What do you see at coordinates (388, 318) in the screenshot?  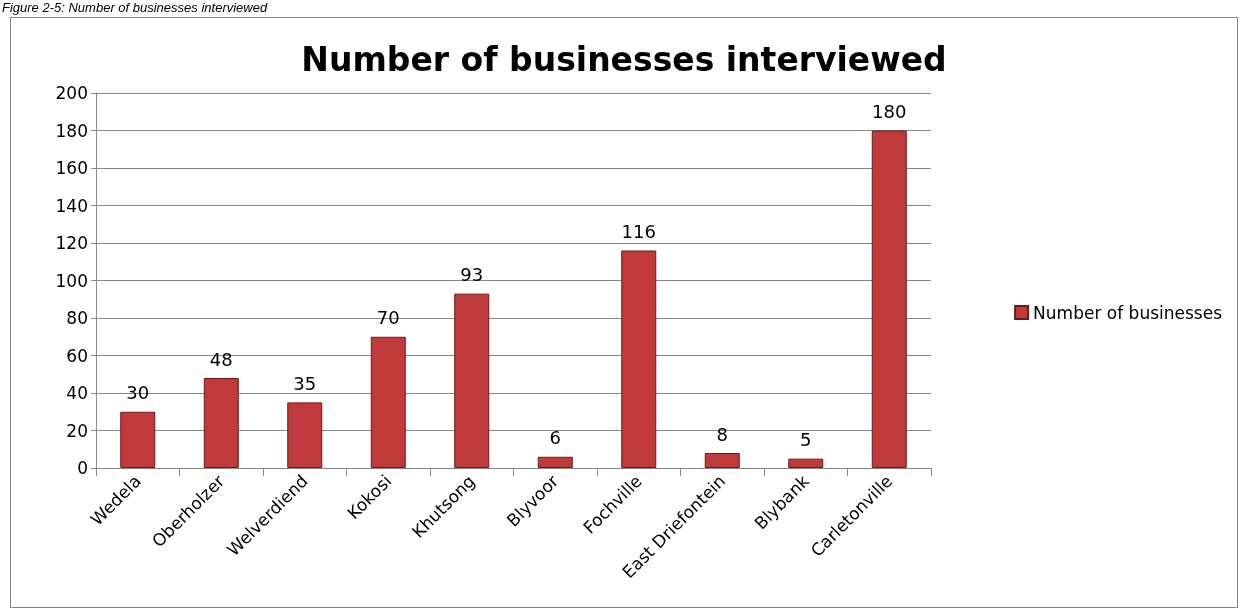 I see `data-label: 70` at bounding box center [388, 318].